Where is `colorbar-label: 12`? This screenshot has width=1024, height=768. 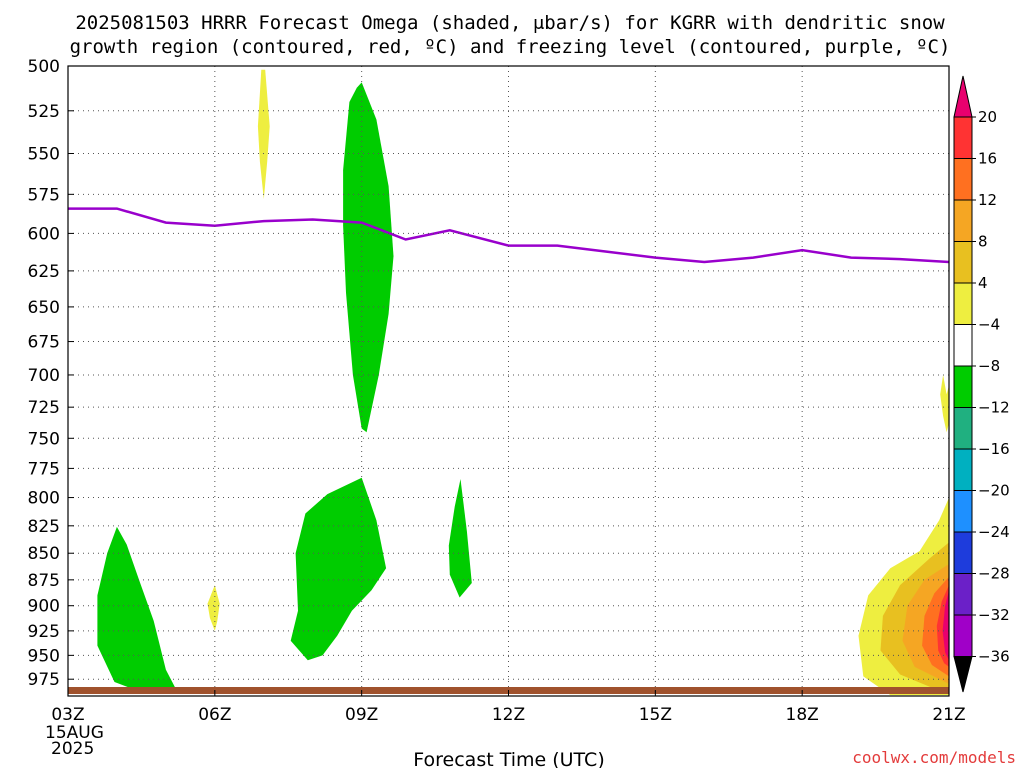 colorbar-label: 12 is located at coordinates (987, 200).